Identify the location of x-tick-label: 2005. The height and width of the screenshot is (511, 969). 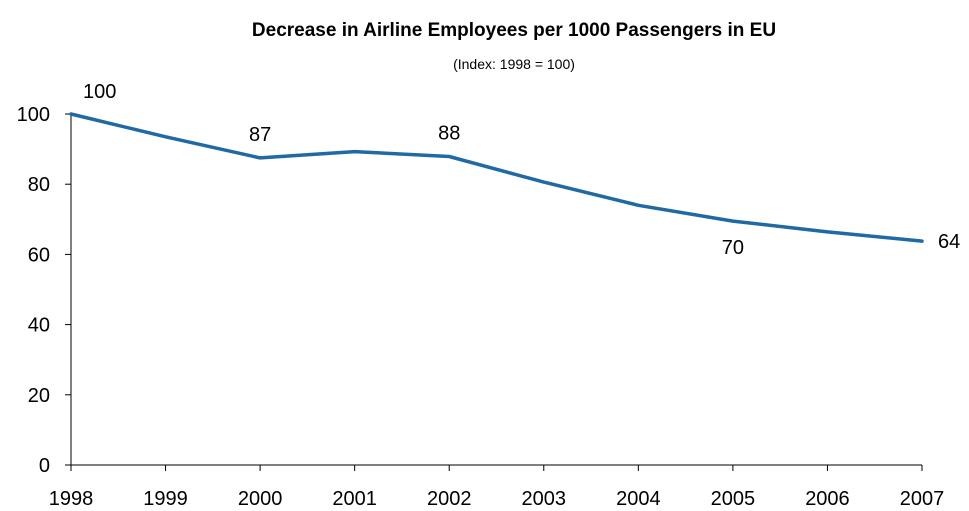
(733, 499).